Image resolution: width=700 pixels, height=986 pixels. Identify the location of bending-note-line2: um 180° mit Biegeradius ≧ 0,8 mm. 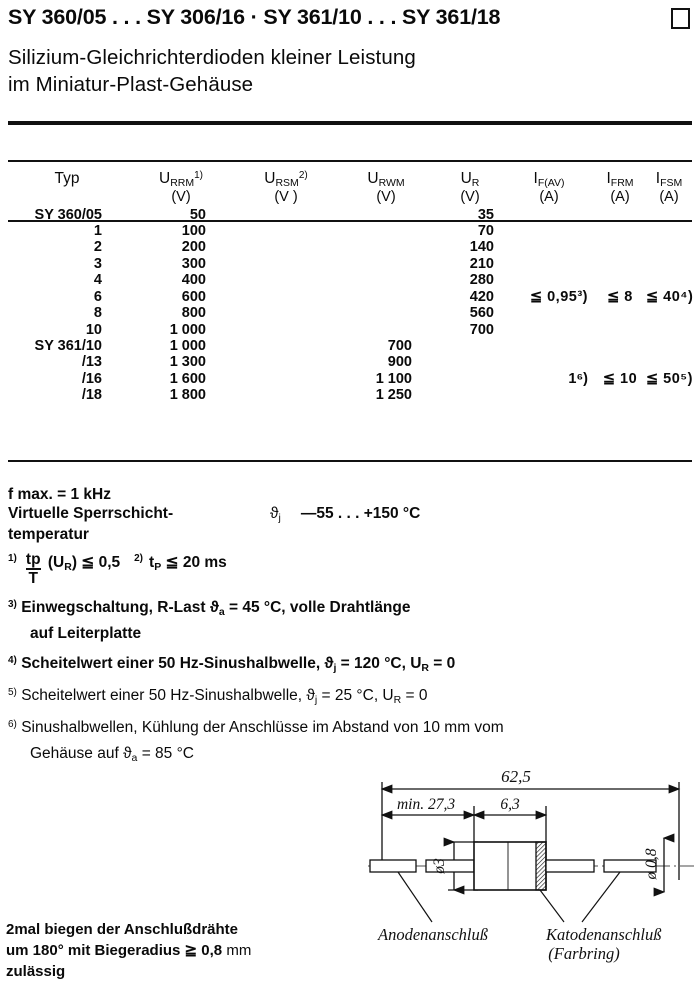
(129, 950).